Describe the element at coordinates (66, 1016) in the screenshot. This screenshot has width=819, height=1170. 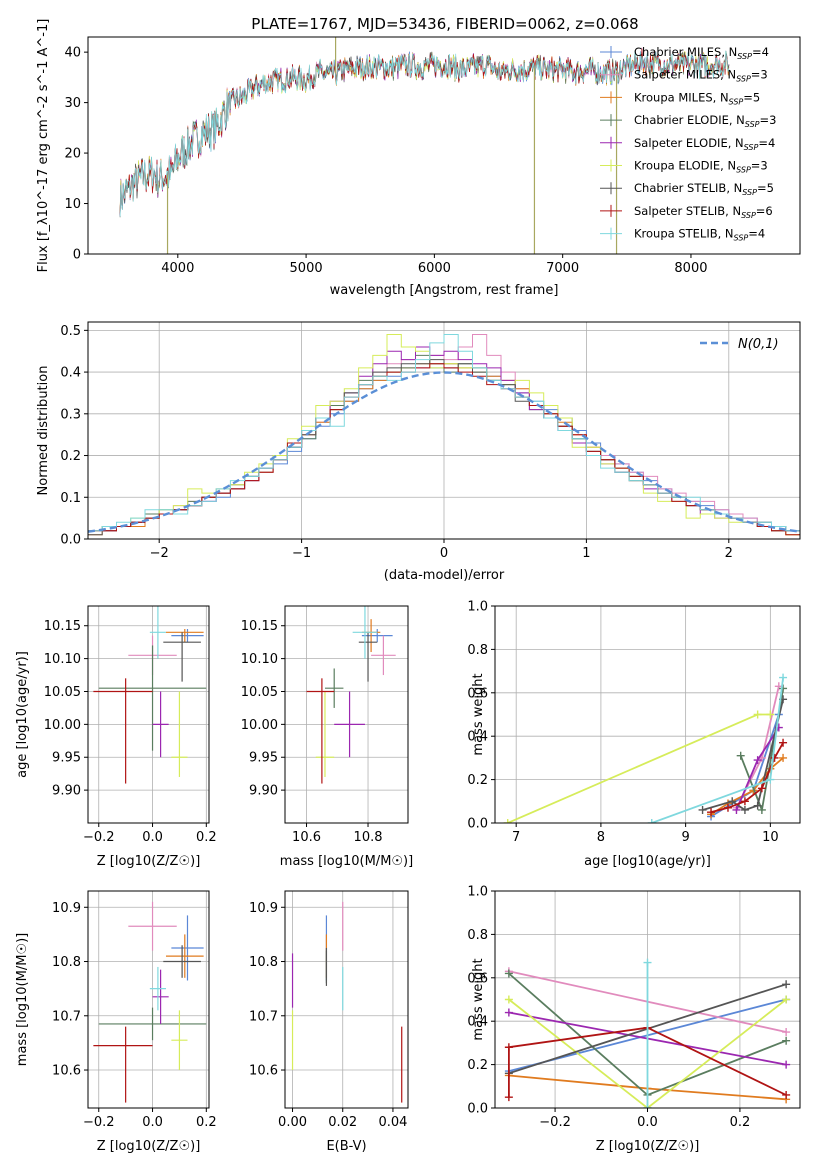
I see `mass_vs_Z-ytick-label: 10.7` at that location.